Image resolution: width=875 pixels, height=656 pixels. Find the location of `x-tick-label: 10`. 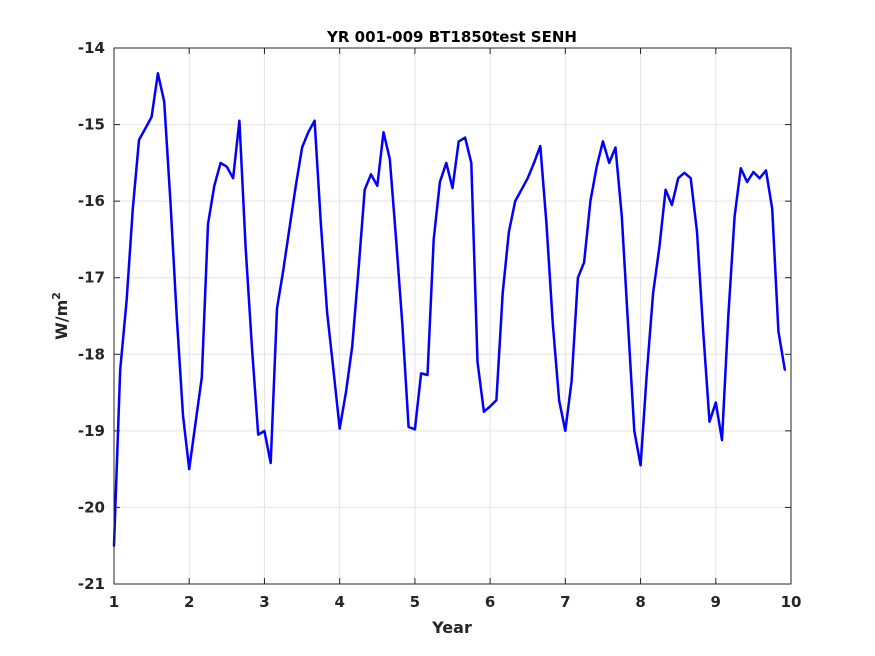

x-tick-label: 10 is located at coordinates (791, 602).